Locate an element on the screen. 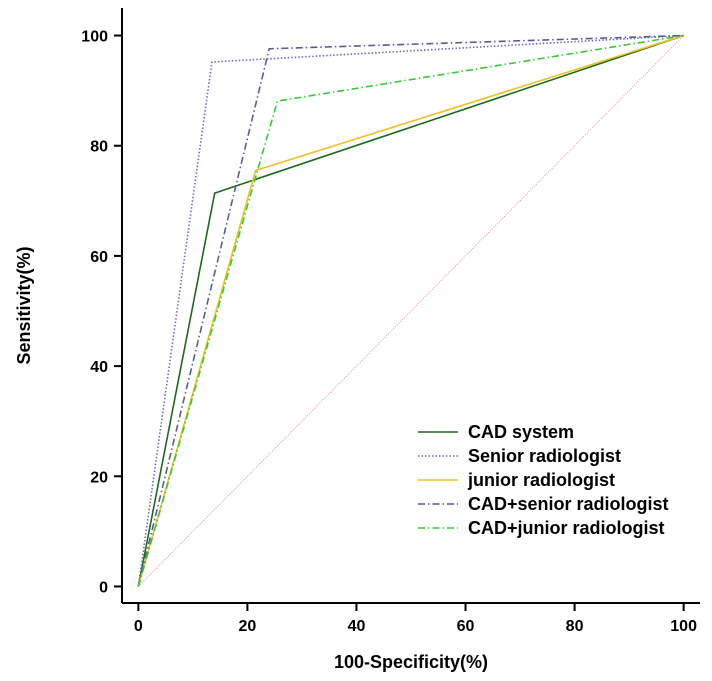 Image resolution: width=712 pixels, height=681 pixels. x-axis-title: 100-Specificity(%) is located at coordinates (411, 662).